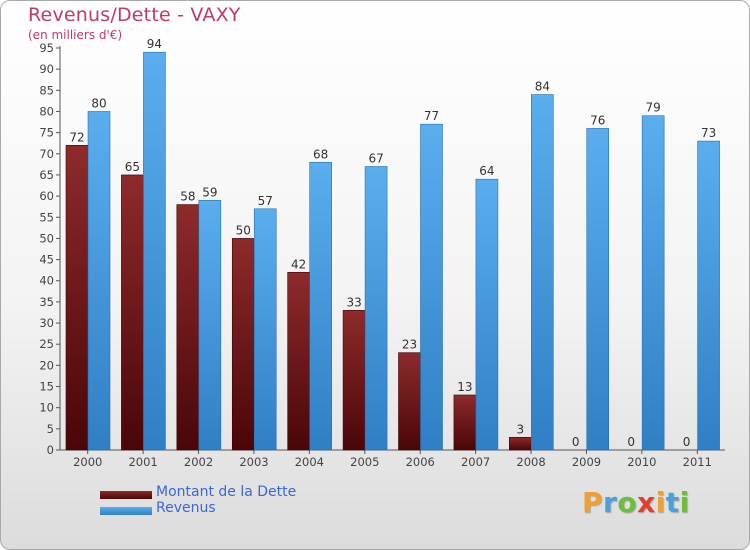  I want to click on legend-label-debt: Montant de la Dette, so click(226, 492).